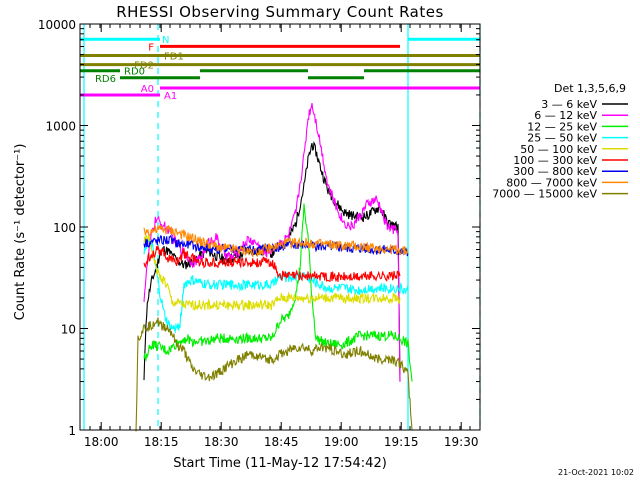 This screenshot has width=640, height=484. Describe the element at coordinates (174, 56) in the screenshot. I see `flag-label-fd1: FD1` at that location.